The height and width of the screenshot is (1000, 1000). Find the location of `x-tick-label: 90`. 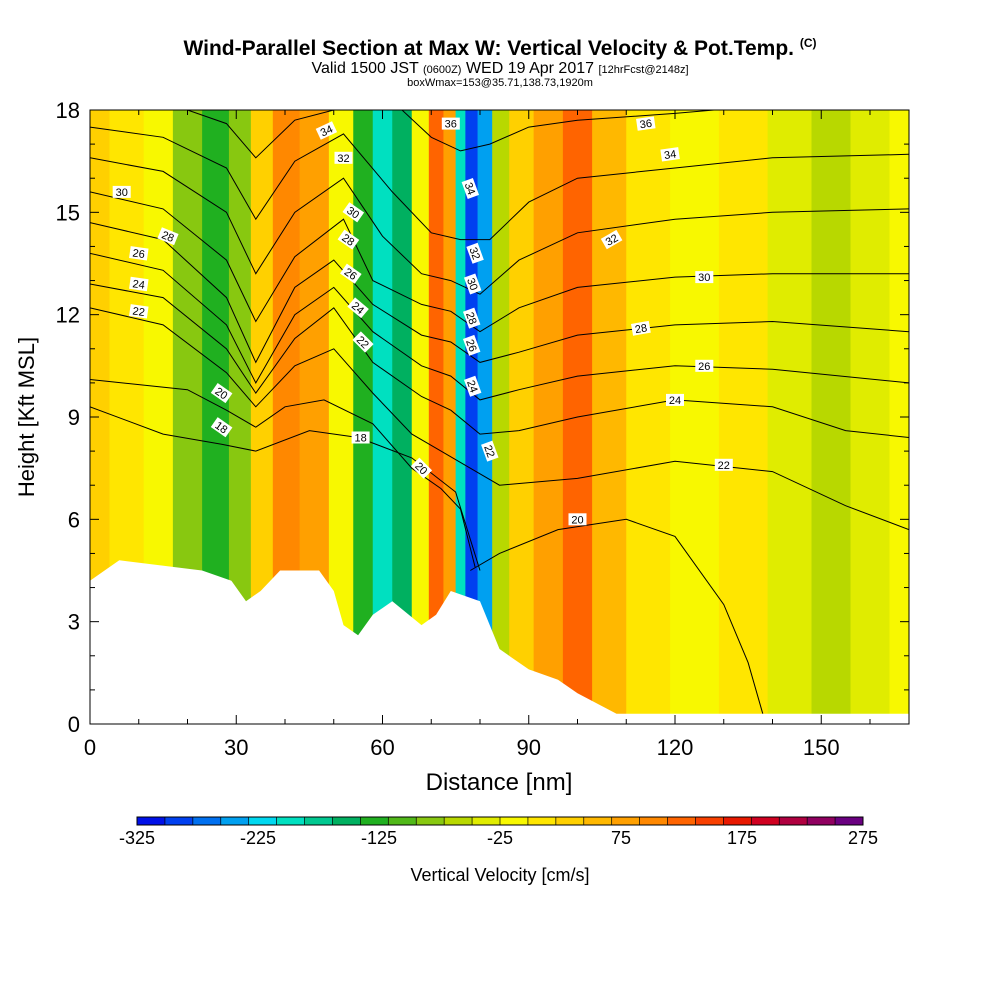

x-tick-label: 90 is located at coordinates (529, 747).